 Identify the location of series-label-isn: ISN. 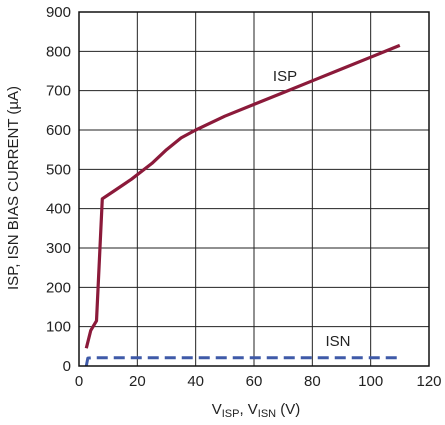
(337, 341).